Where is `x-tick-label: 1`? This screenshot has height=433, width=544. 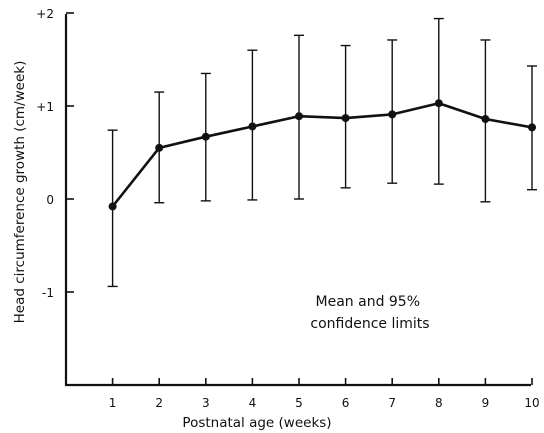
x-tick-label: 1 is located at coordinates (113, 403).